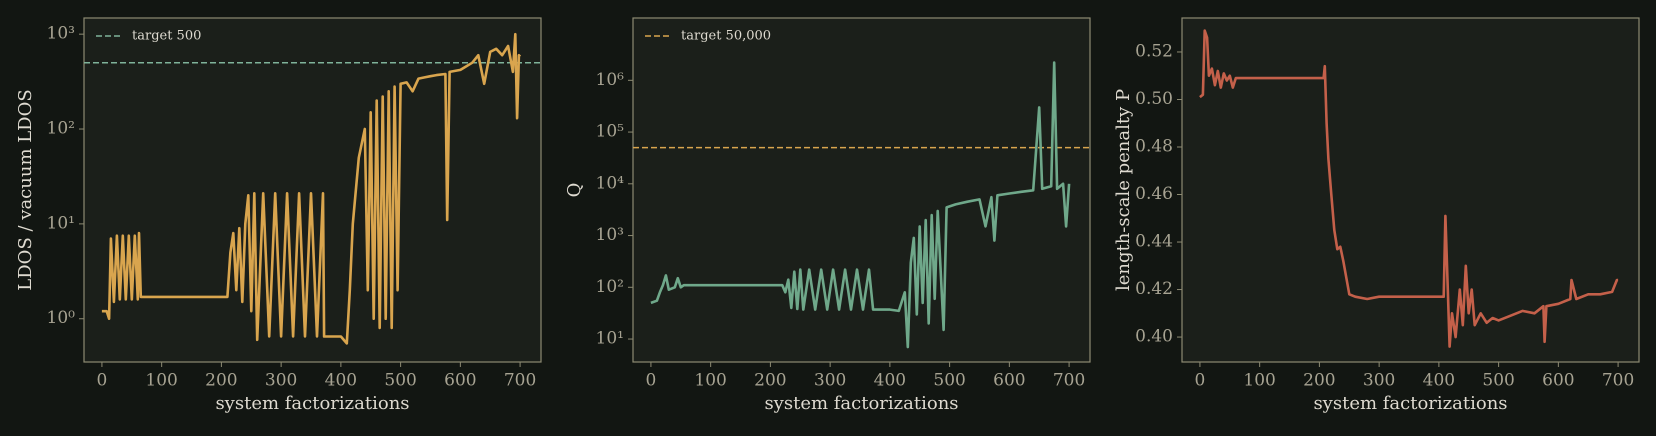  What do you see at coordinates (1154, 99) in the screenshot?
I see `y-tick-label: 0.50` at bounding box center [1154, 99].